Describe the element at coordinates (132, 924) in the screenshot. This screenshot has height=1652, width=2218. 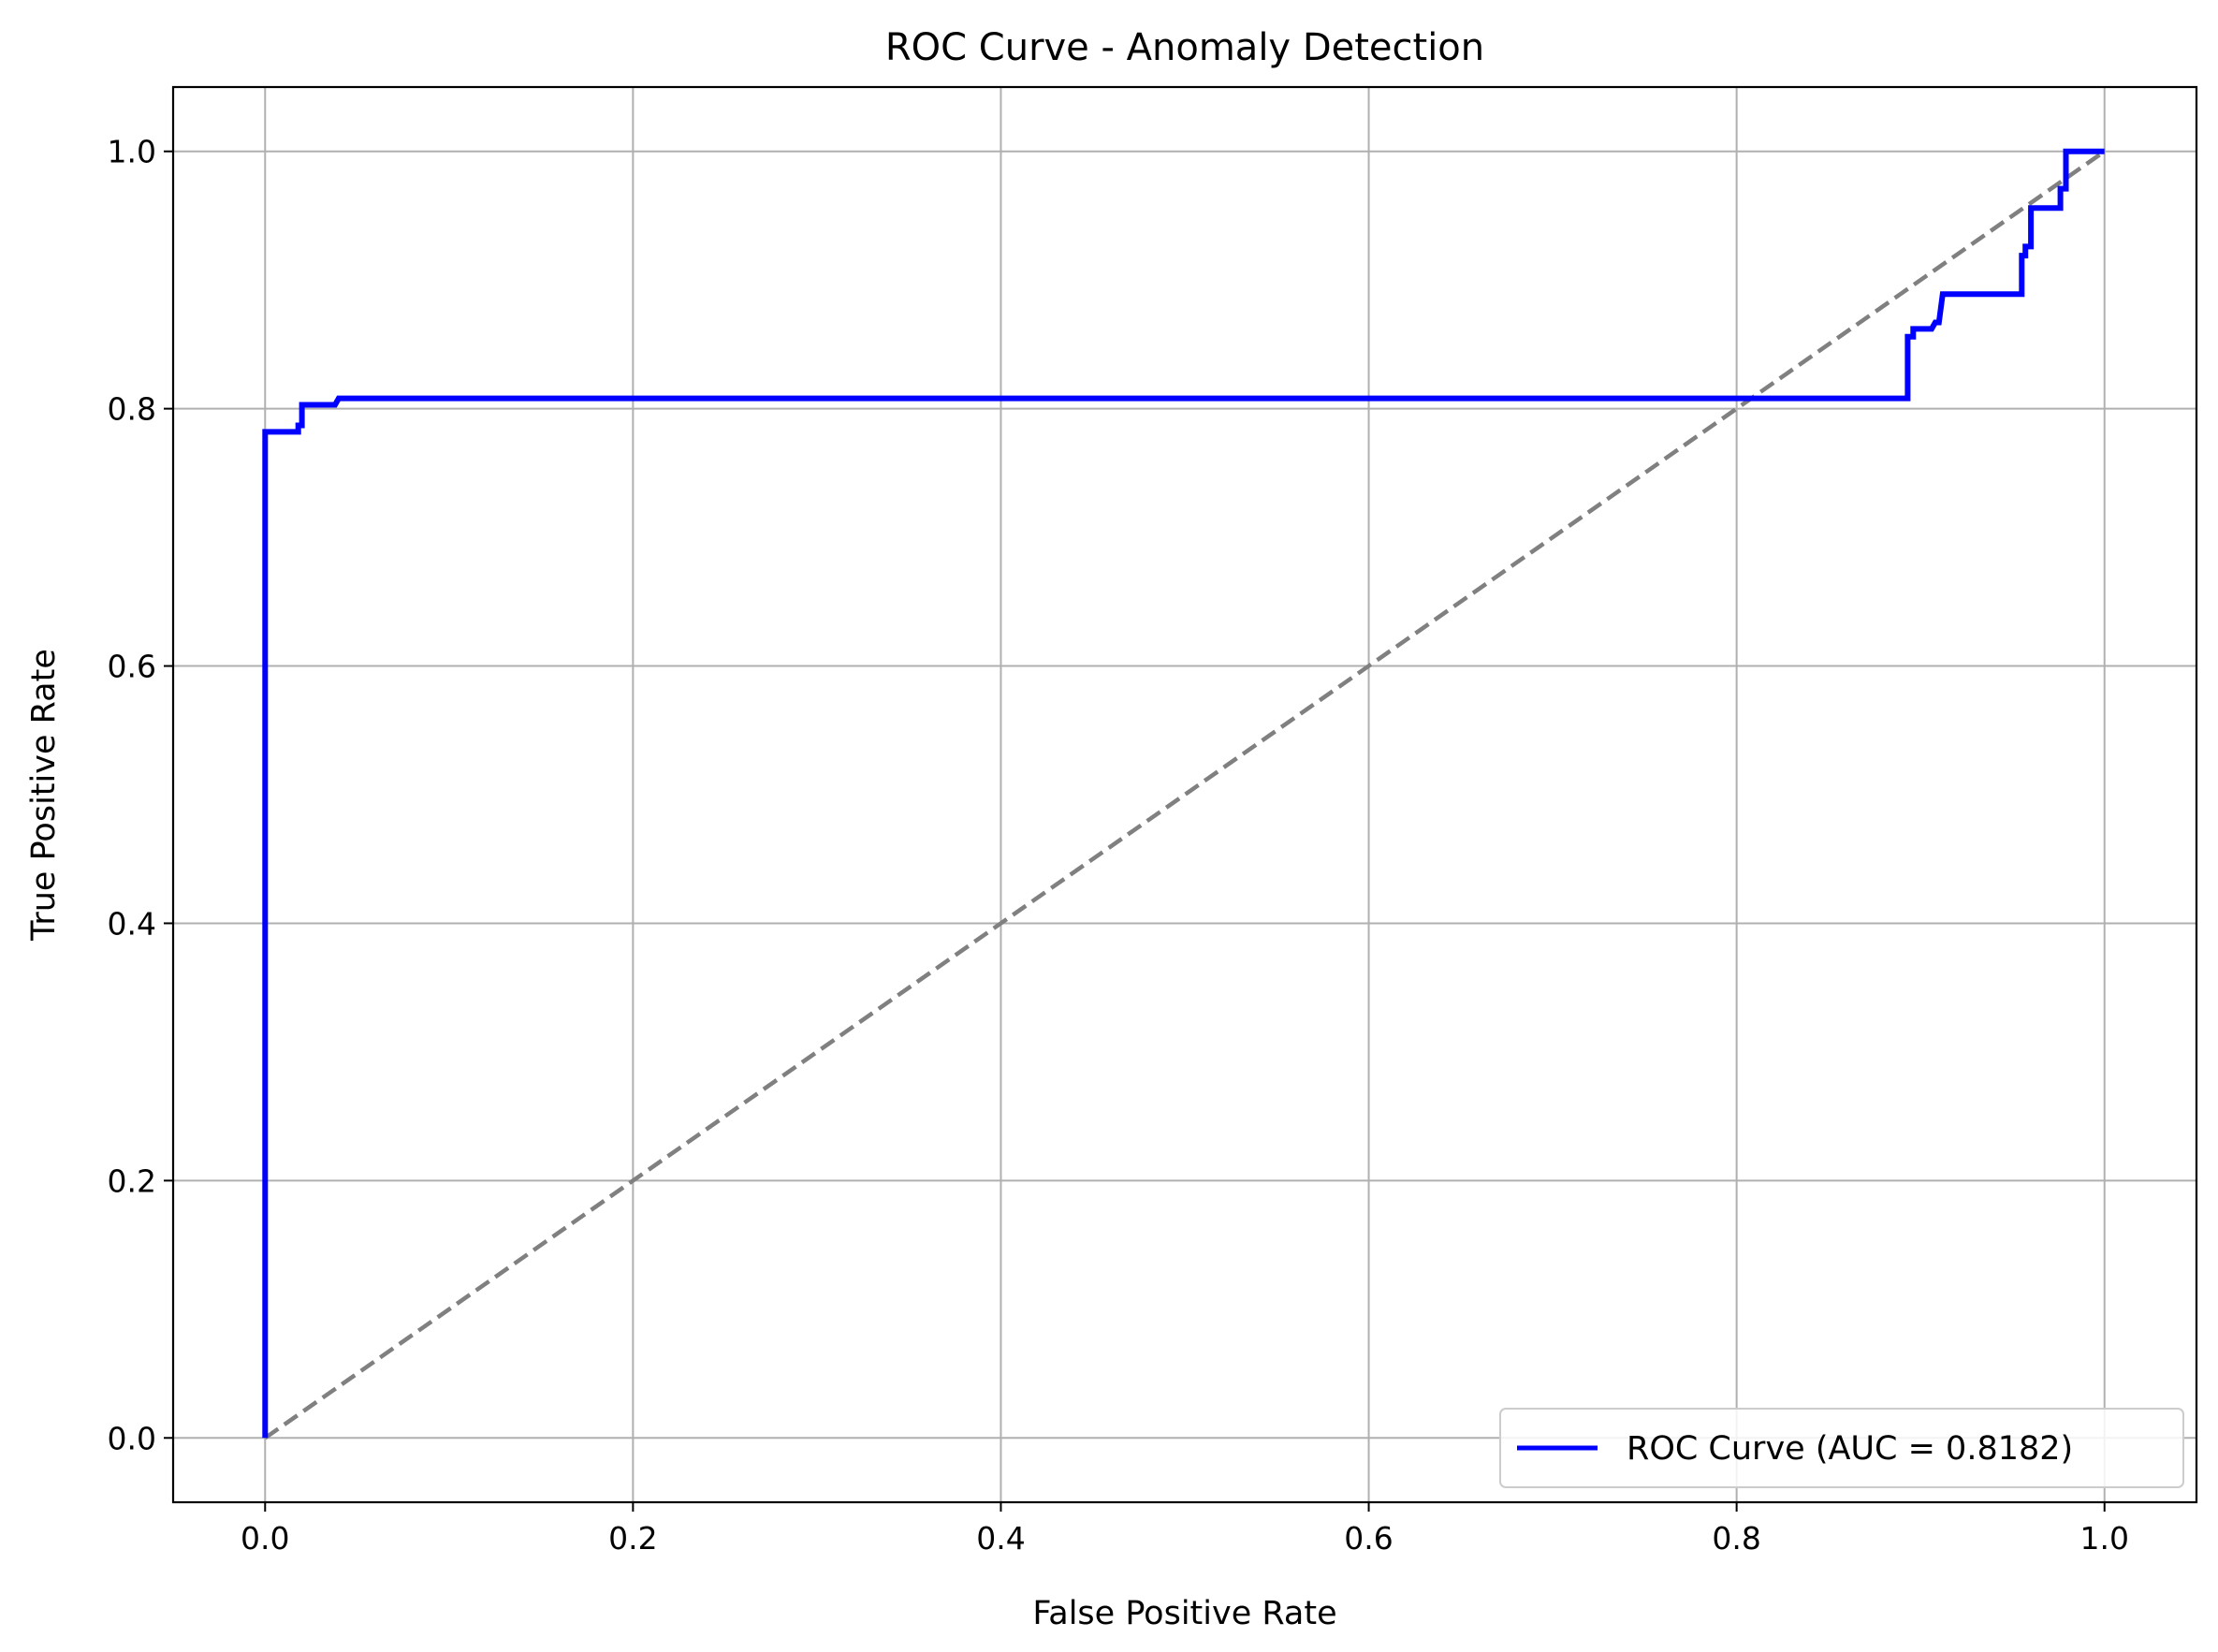
I see `y-tick-label: 0.4` at that location.